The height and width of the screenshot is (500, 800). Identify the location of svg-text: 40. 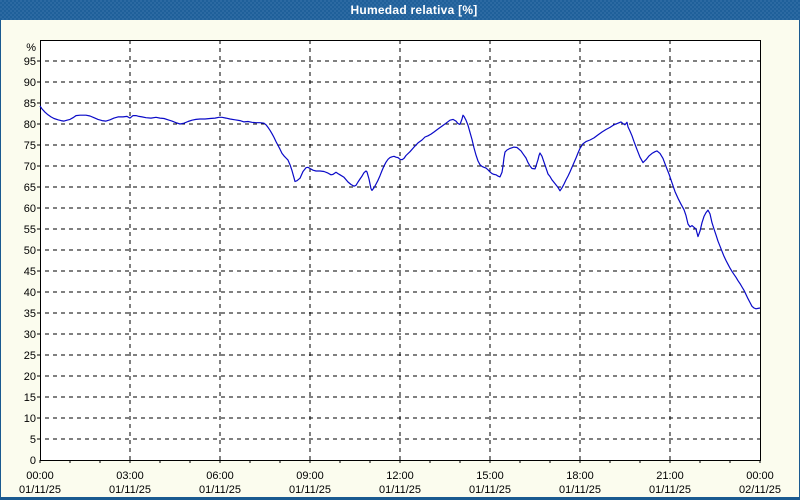
(30, 293).